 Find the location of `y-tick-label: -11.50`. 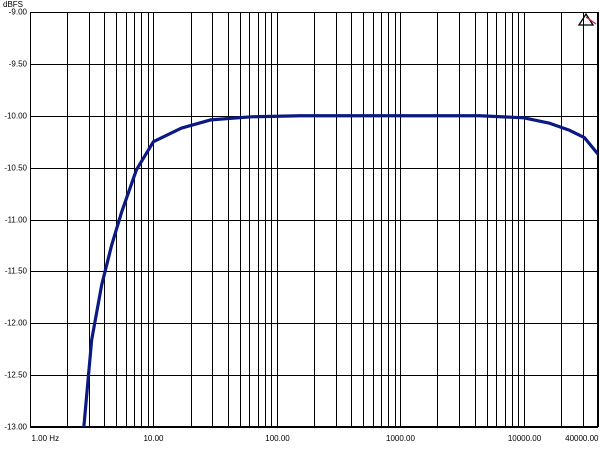

y-tick-label: -11.50 is located at coordinates (16, 271).